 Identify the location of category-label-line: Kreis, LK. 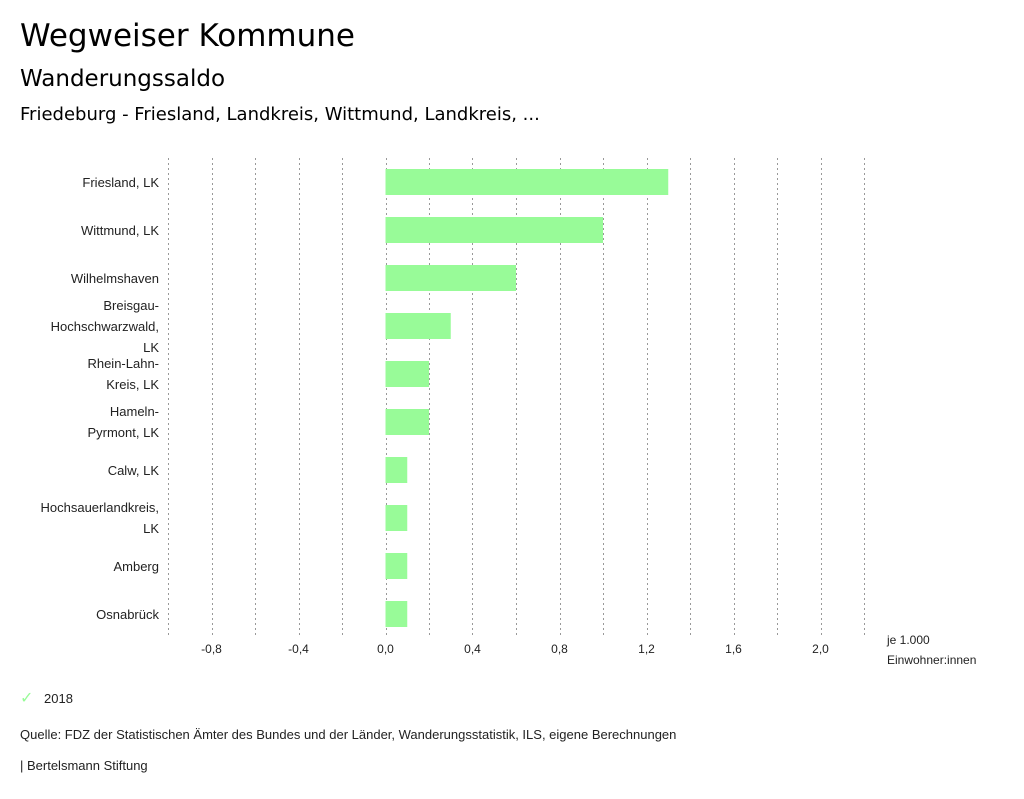
(132, 384).